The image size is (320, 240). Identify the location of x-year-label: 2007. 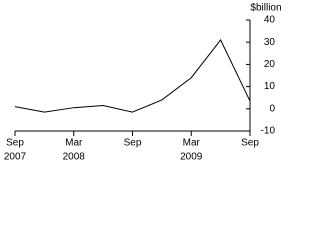
(15, 157).